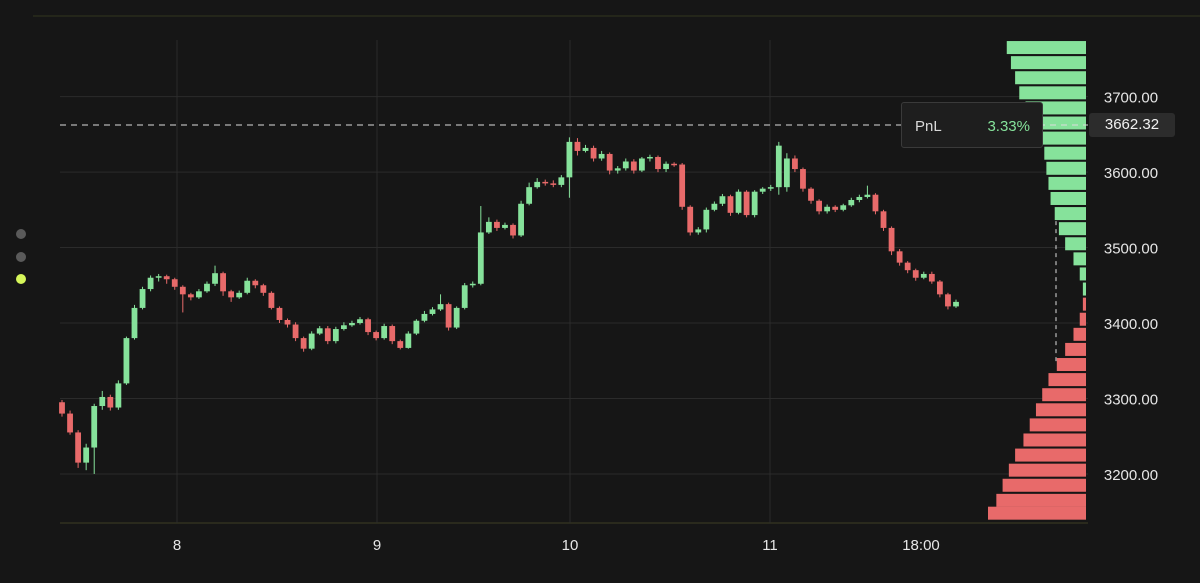  Describe the element at coordinates (921, 545) in the screenshot. I see `x-tick-label: 18:00` at that location.